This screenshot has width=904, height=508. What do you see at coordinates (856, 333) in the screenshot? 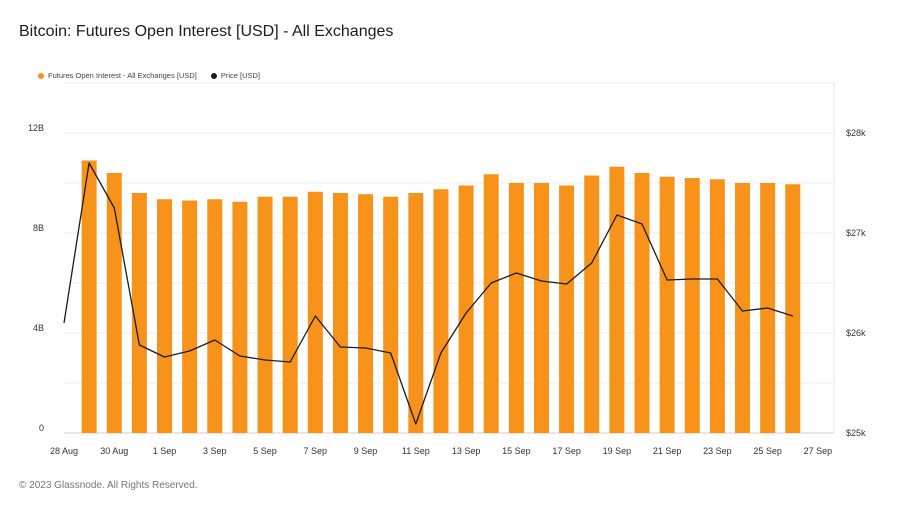
I see `y-right-tick-label: $26k` at bounding box center [856, 333].